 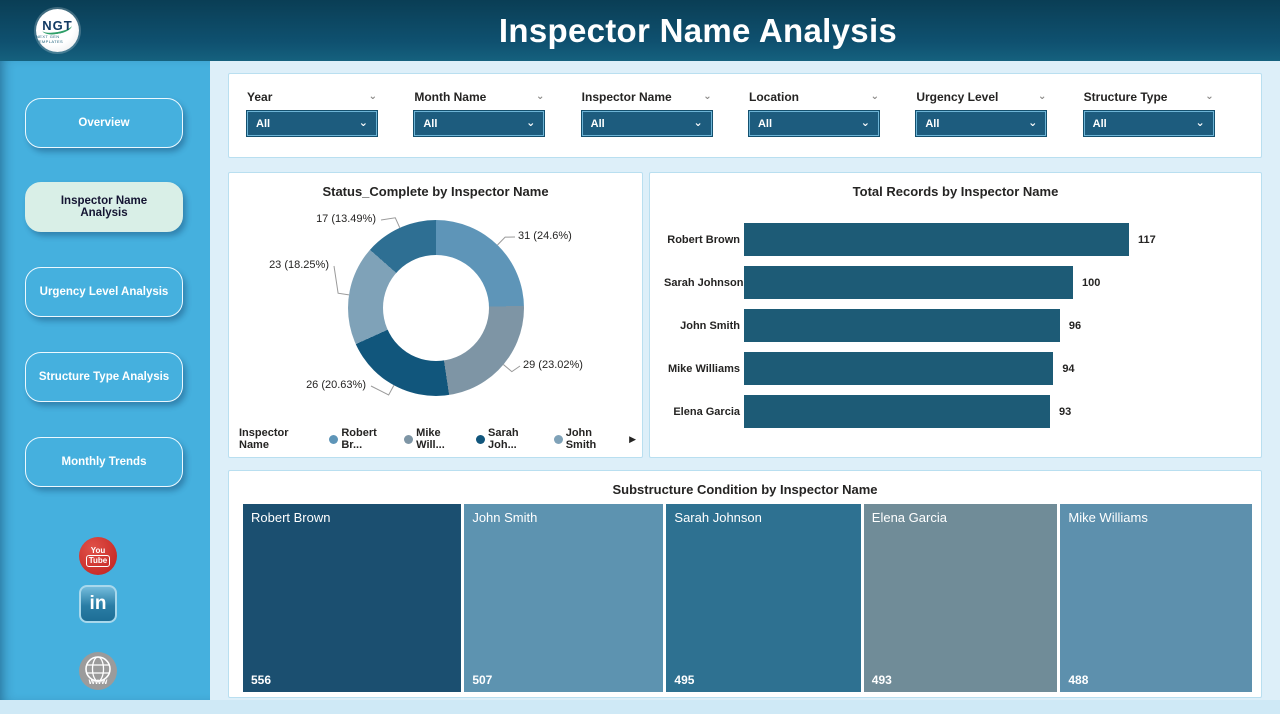 I want to click on legend-item-john-smith: John Smith, so click(x=587, y=439).